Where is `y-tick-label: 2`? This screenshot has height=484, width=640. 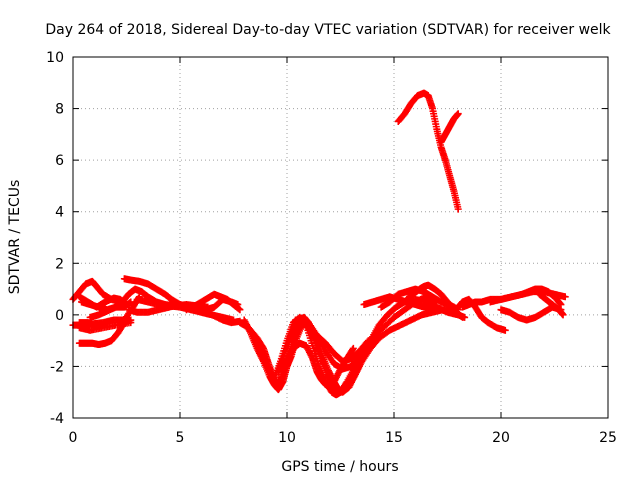 y-tick-label: 2 is located at coordinates (59, 264).